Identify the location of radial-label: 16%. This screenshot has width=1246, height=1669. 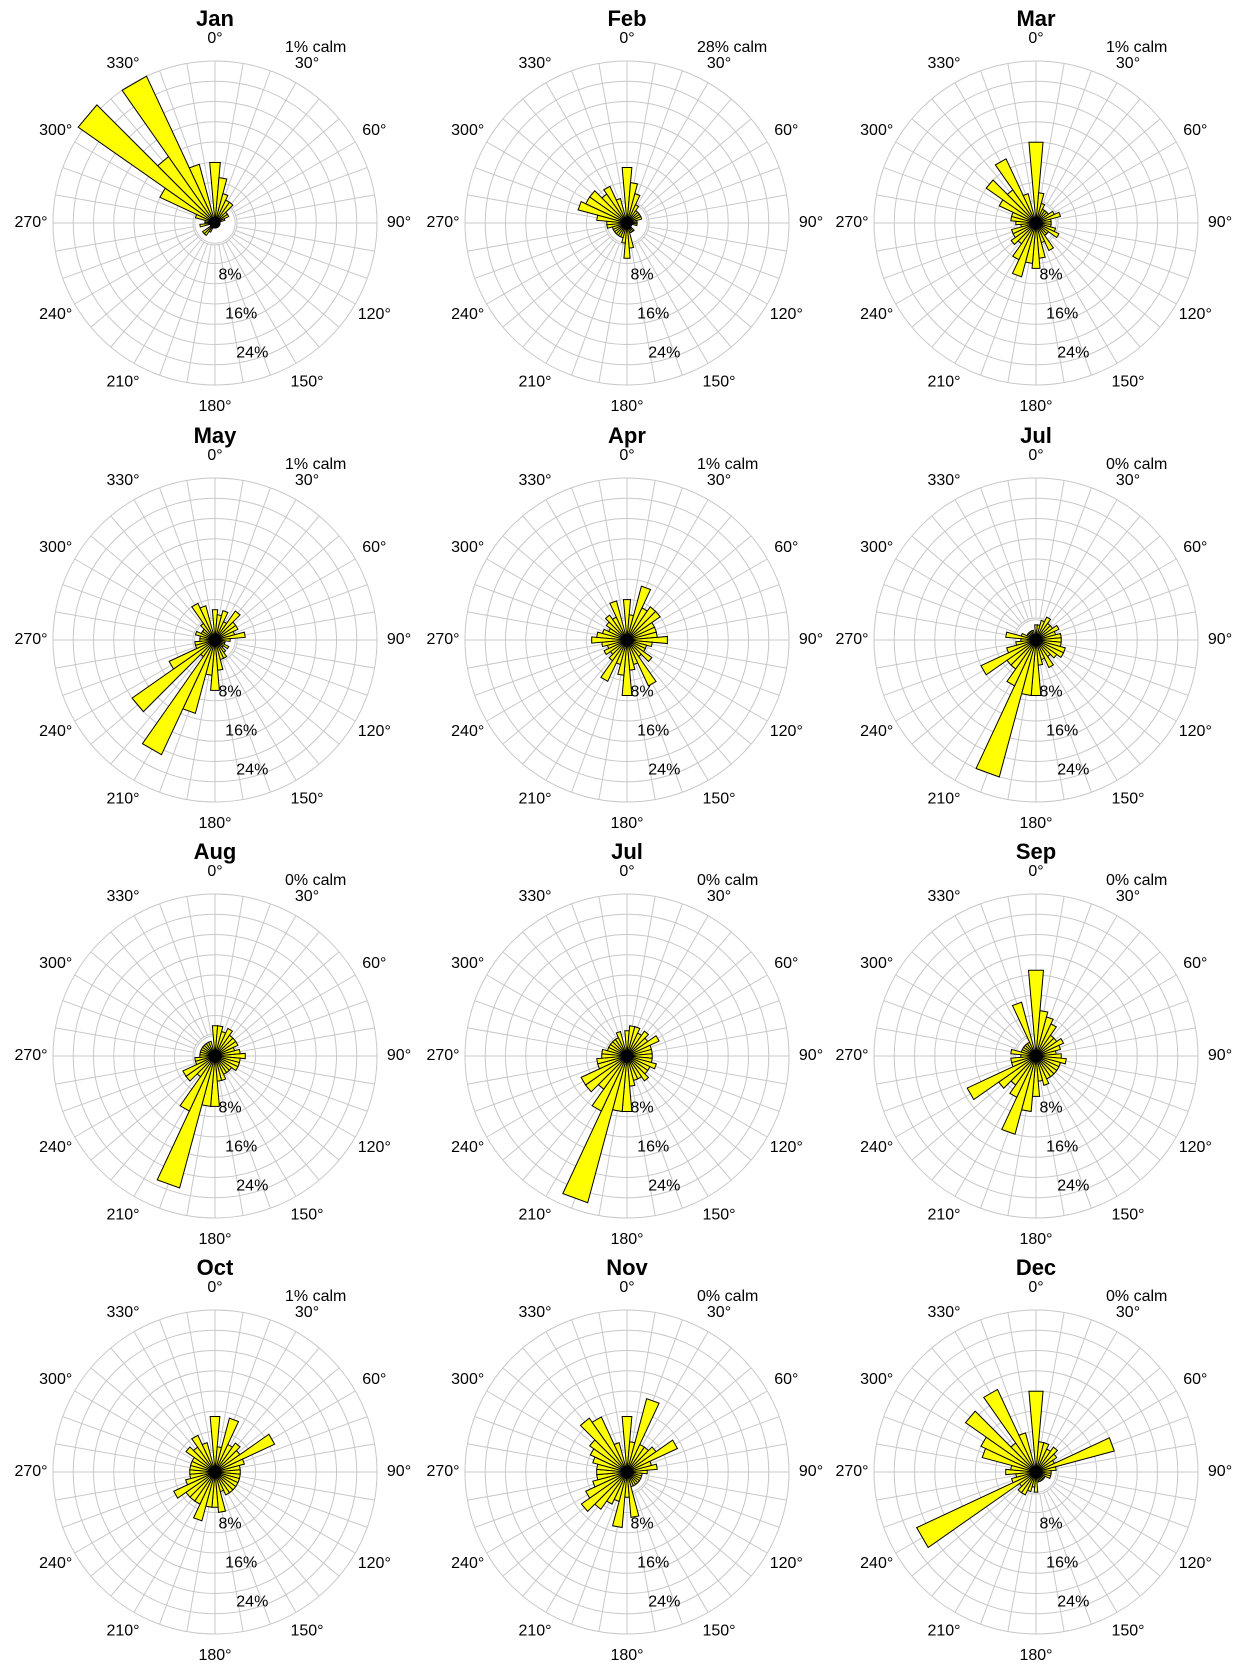
(1062, 314).